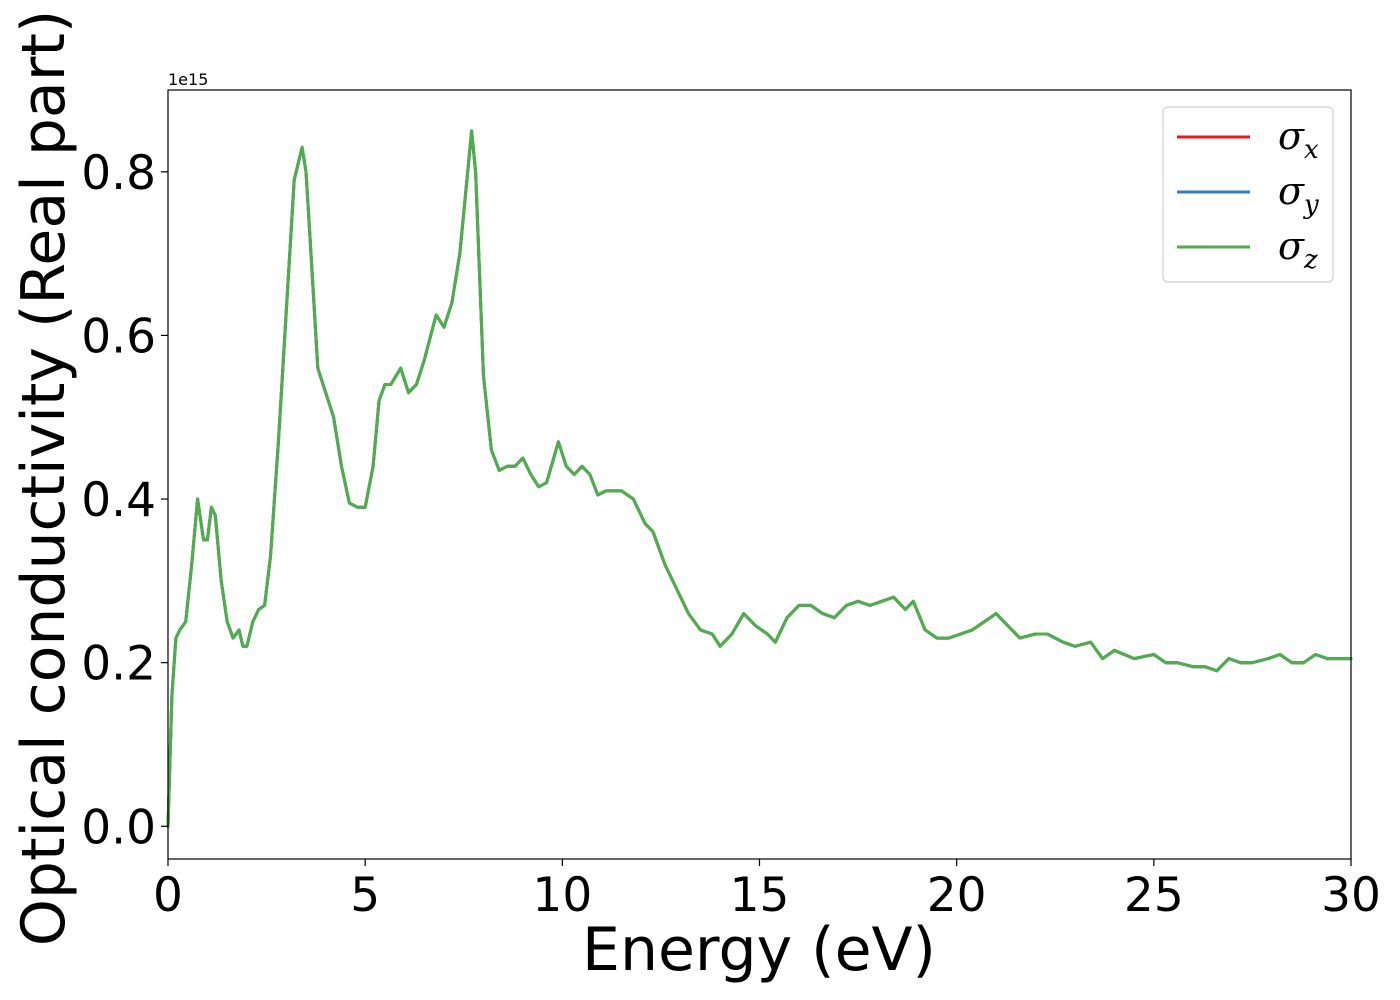 The image size is (1400, 1000). I want to click on y-axis-title: Optical conductivity (Real part), so click(44, 478).